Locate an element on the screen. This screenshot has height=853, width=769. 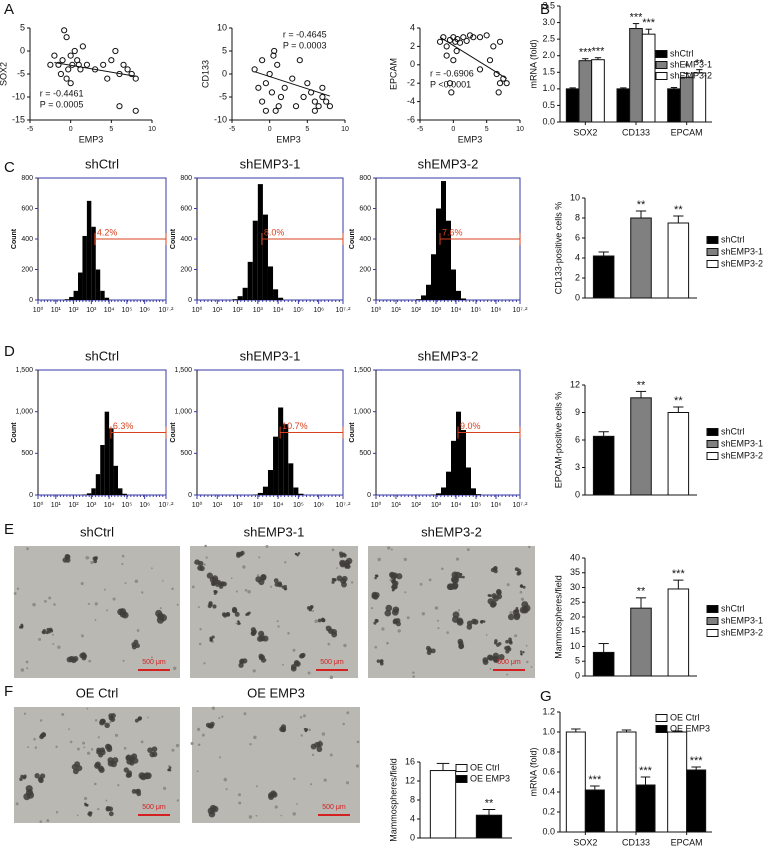
y-tick-label: 500 is located at coordinates (27, 453).